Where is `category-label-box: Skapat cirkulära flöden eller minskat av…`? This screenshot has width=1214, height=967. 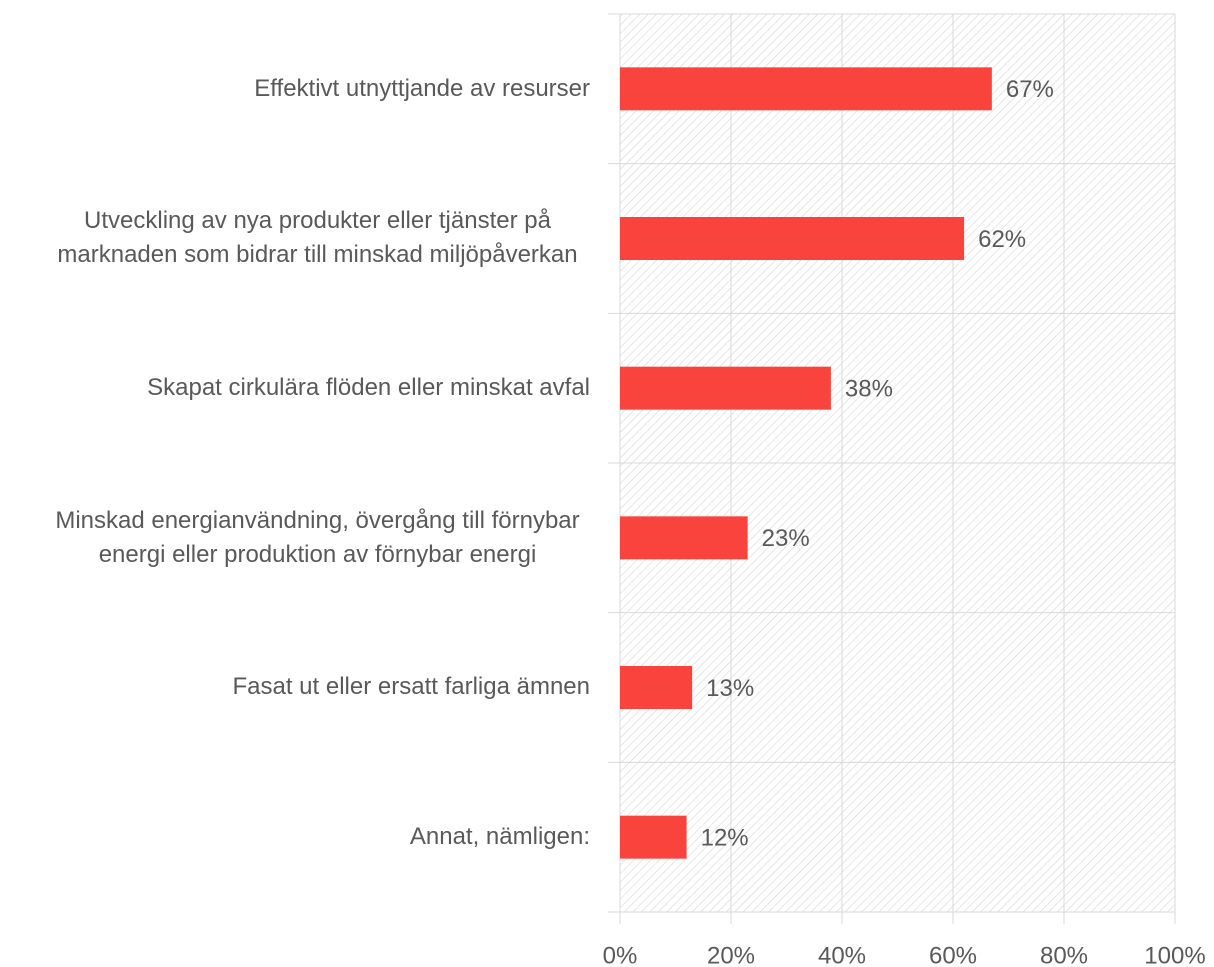
category-label-box: Skapat cirkulära flöden eller minskat av… is located at coordinates (295, 388).